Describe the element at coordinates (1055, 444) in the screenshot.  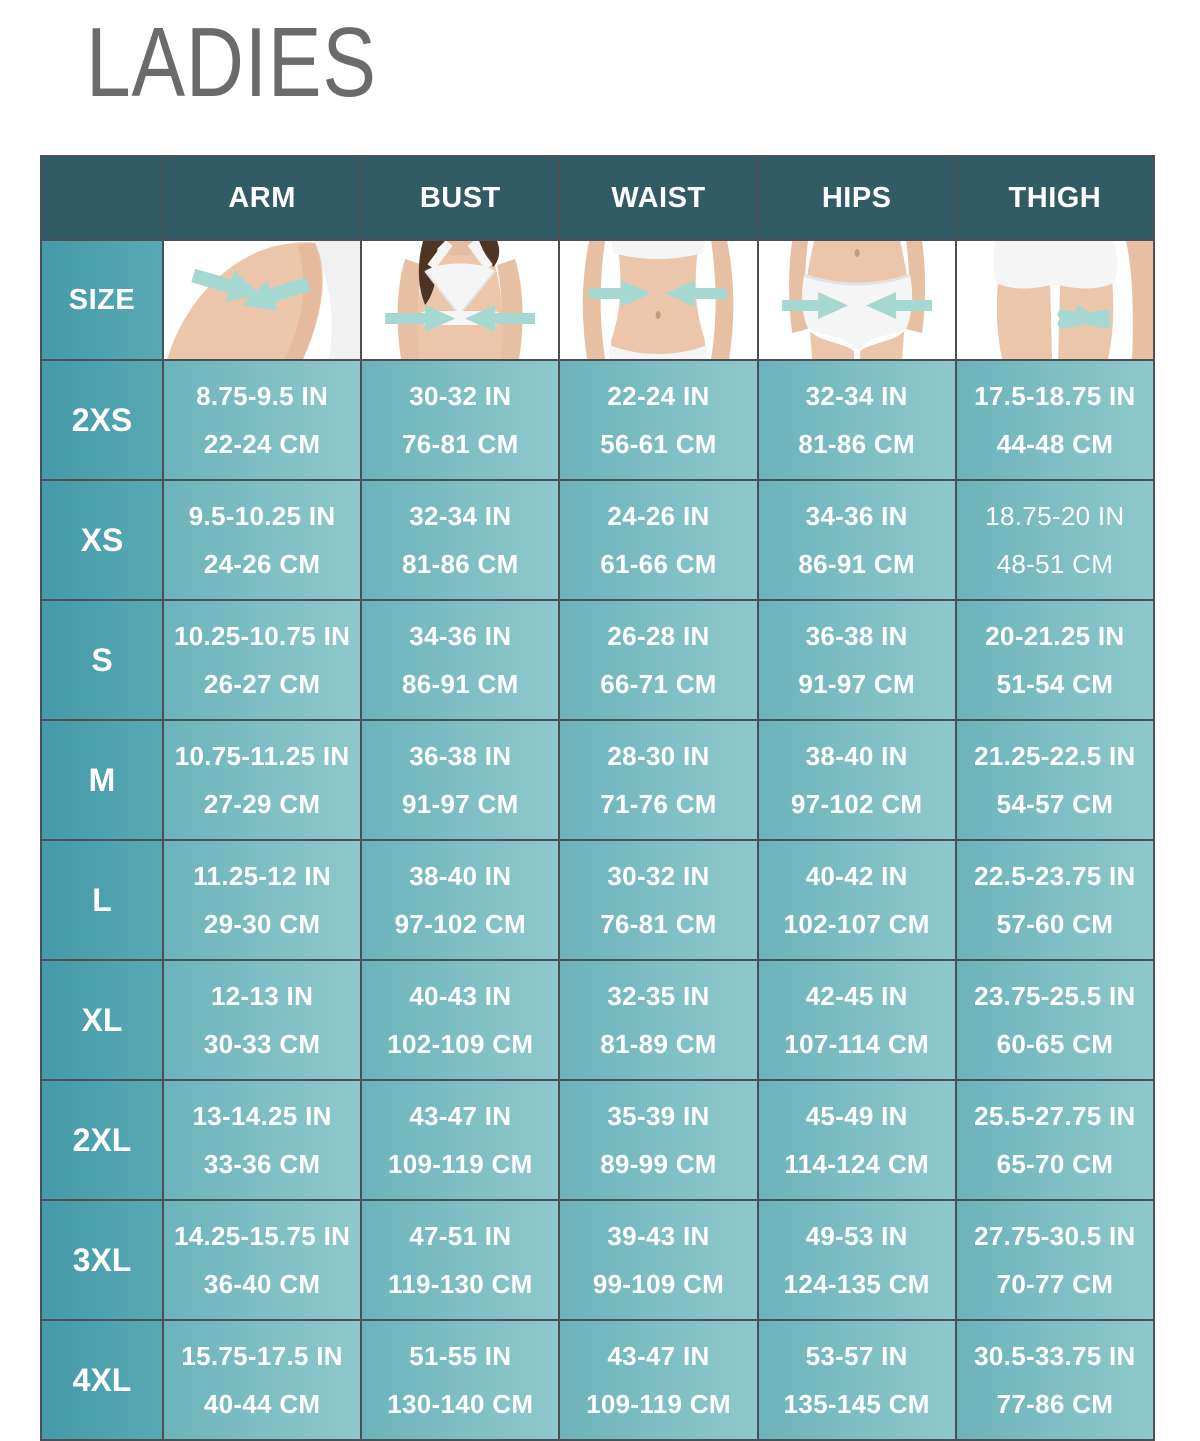
I see `cm-value: 44-48 CM` at that location.